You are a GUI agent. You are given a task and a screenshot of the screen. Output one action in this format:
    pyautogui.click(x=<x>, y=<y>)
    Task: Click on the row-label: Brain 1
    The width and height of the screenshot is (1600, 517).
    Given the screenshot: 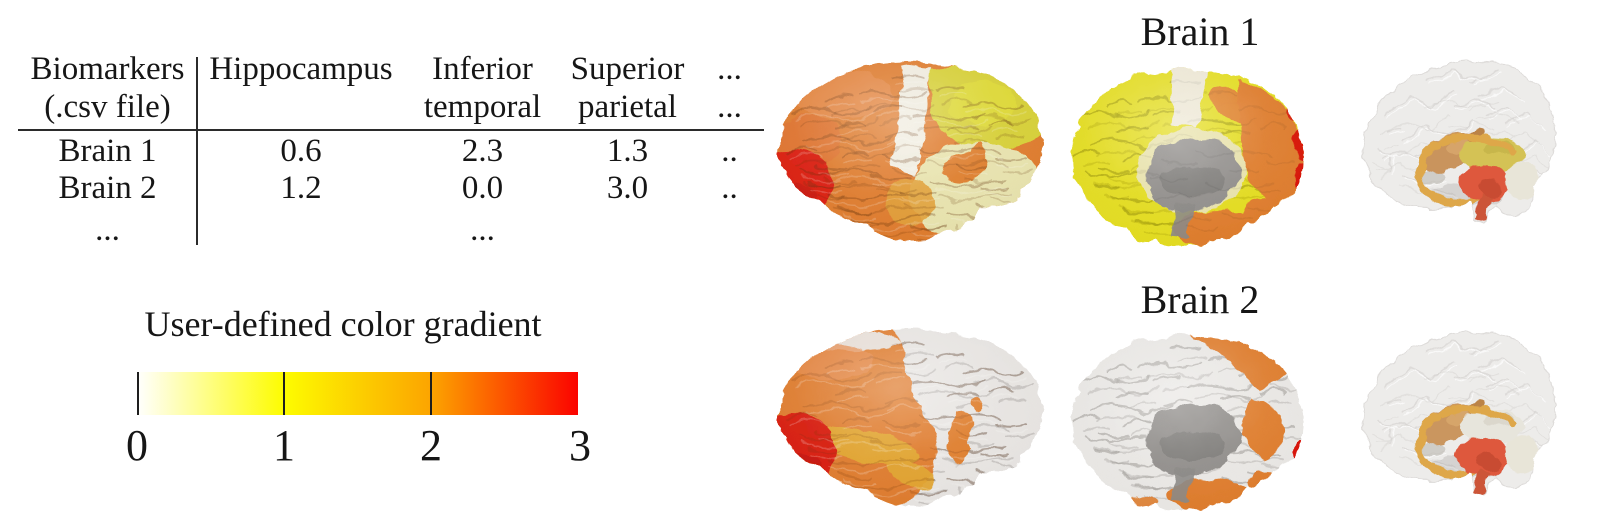 What is the action you would take?
    pyautogui.click(x=107, y=151)
    